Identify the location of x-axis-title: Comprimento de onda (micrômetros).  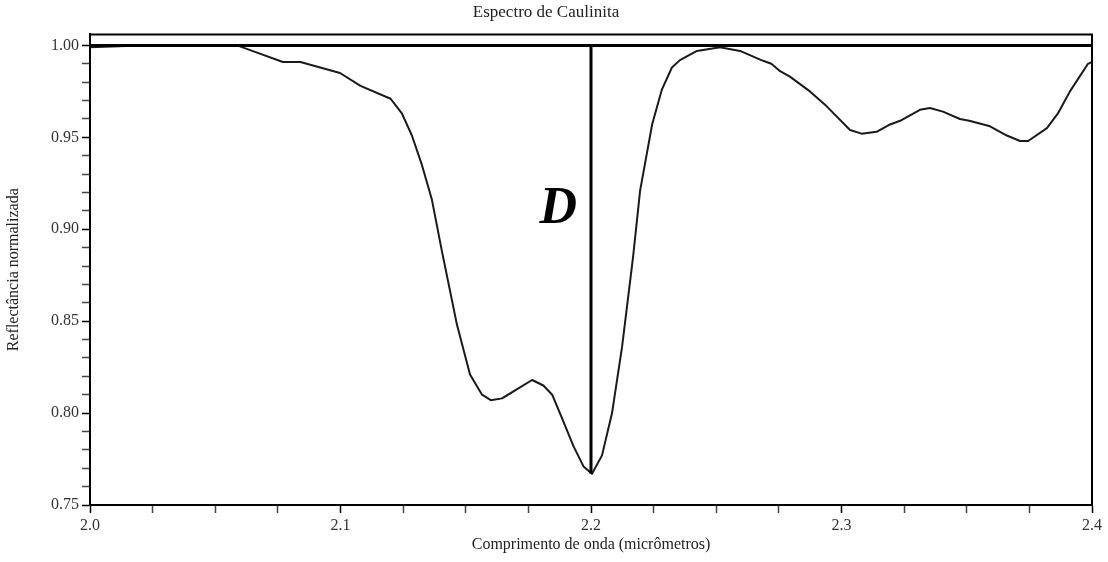
(591, 543).